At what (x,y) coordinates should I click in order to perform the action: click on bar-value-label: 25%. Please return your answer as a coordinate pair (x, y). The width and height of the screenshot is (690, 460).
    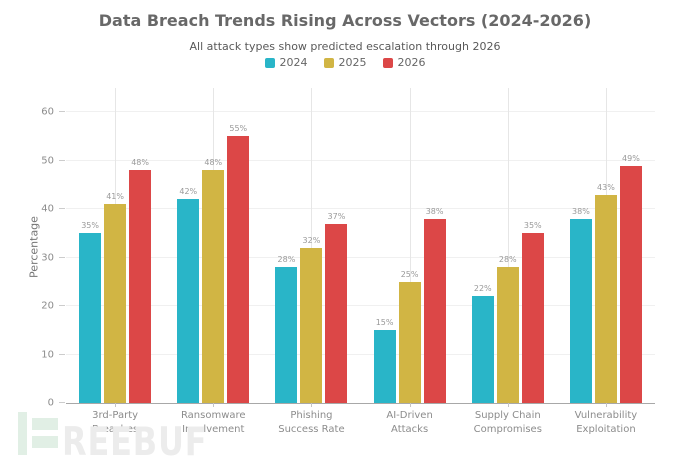
    Looking at the image, I should click on (409, 274).